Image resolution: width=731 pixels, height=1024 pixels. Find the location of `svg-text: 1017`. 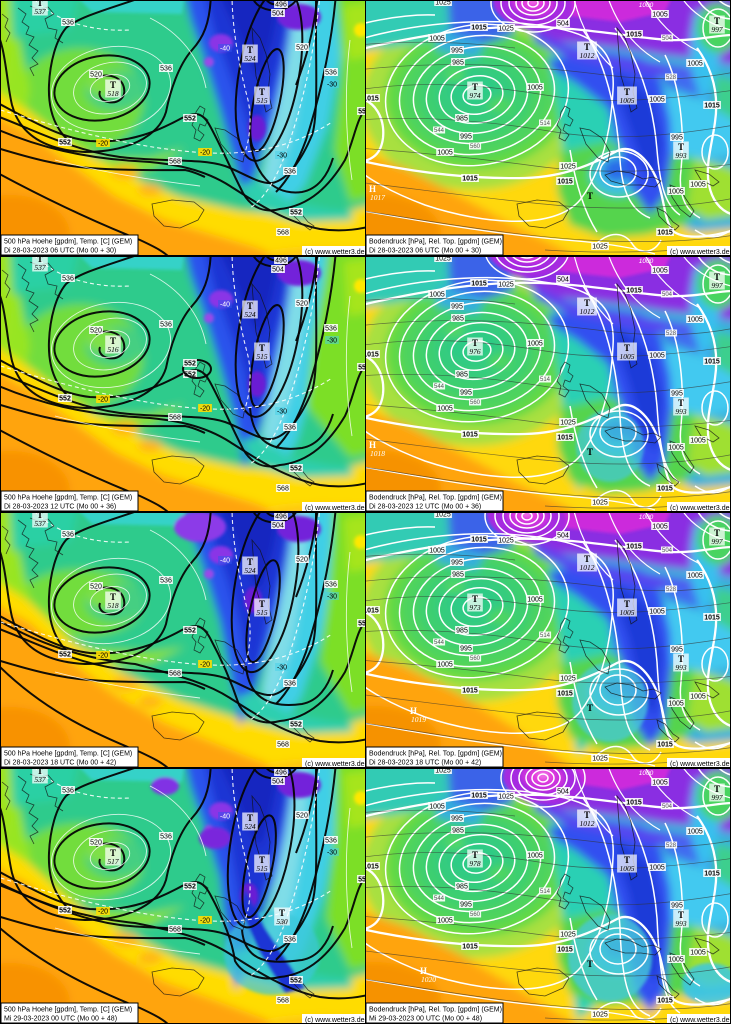

svg-text: 1017 is located at coordinates (377, 197).